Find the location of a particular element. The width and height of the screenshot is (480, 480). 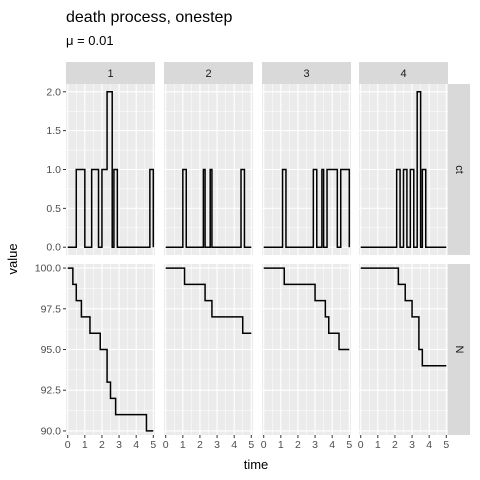

chart-title: death process, onestep is located at coordinates (149, 17).